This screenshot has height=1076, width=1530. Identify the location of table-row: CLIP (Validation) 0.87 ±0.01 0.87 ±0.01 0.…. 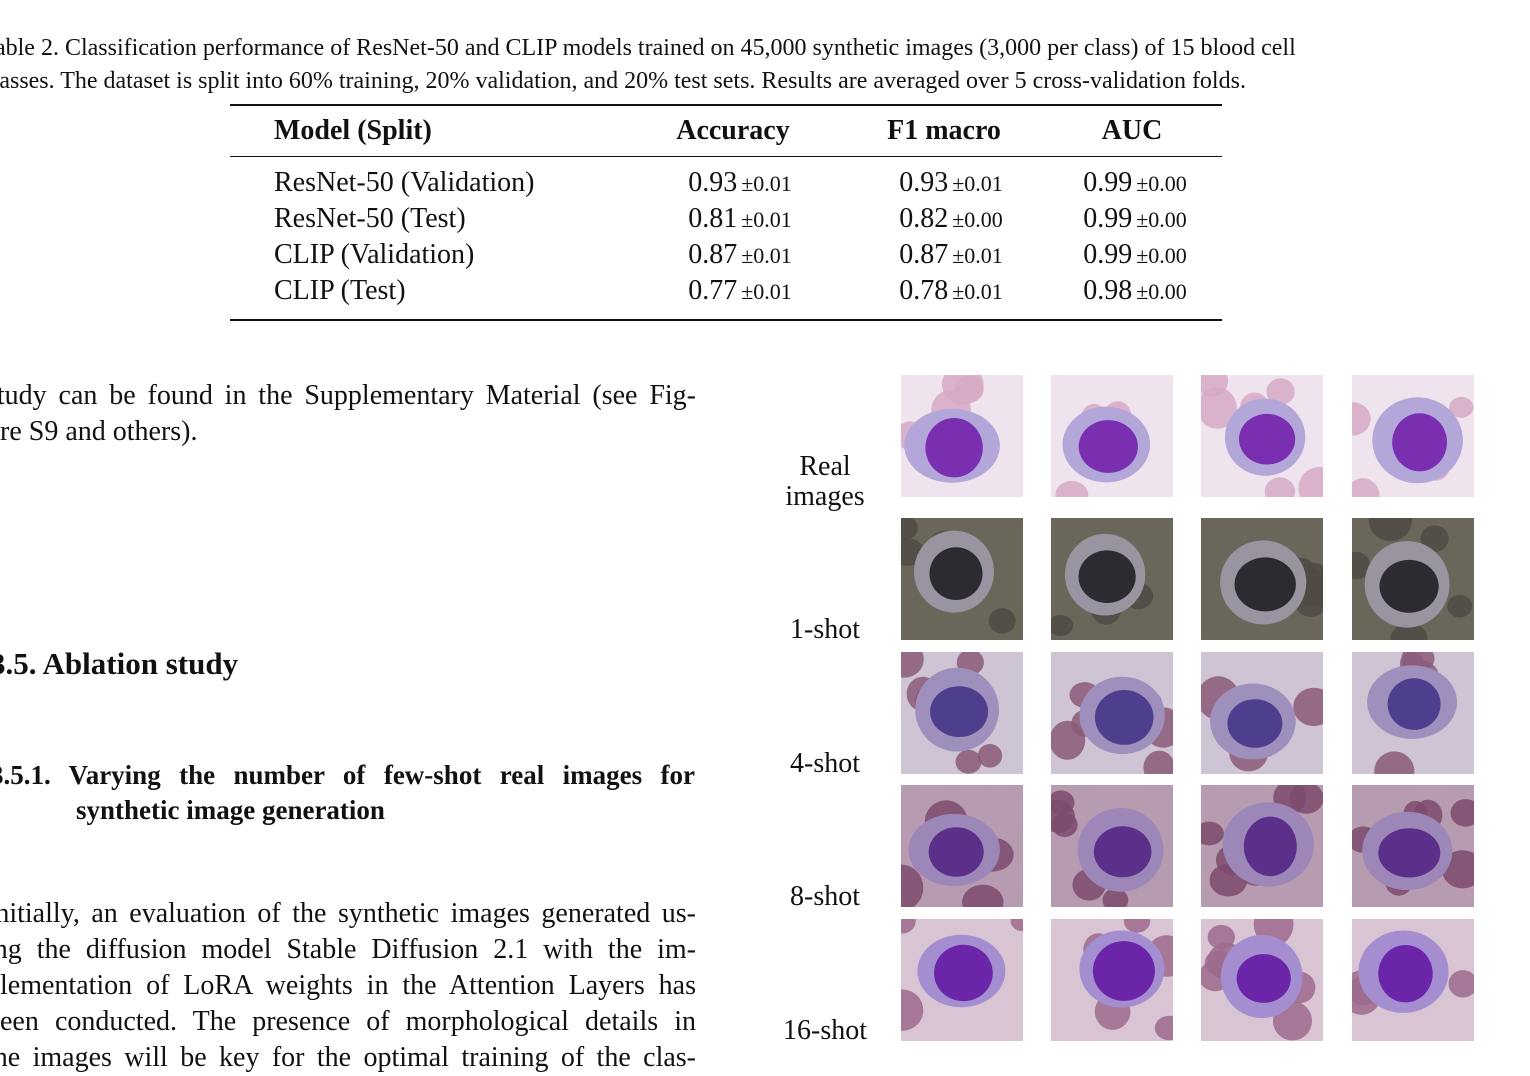
(726, 255).